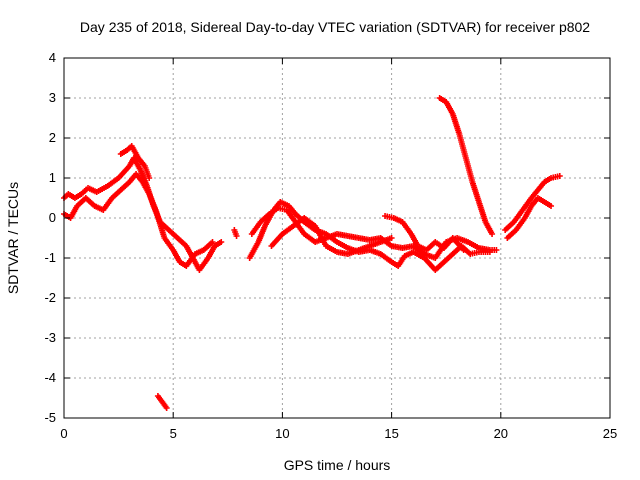 This screenshot has height=480, width=640. What do you see at coordinates (610, 433) in the screenshot?
I see `x-tick-label: 25` at bounding box center [610, 433].